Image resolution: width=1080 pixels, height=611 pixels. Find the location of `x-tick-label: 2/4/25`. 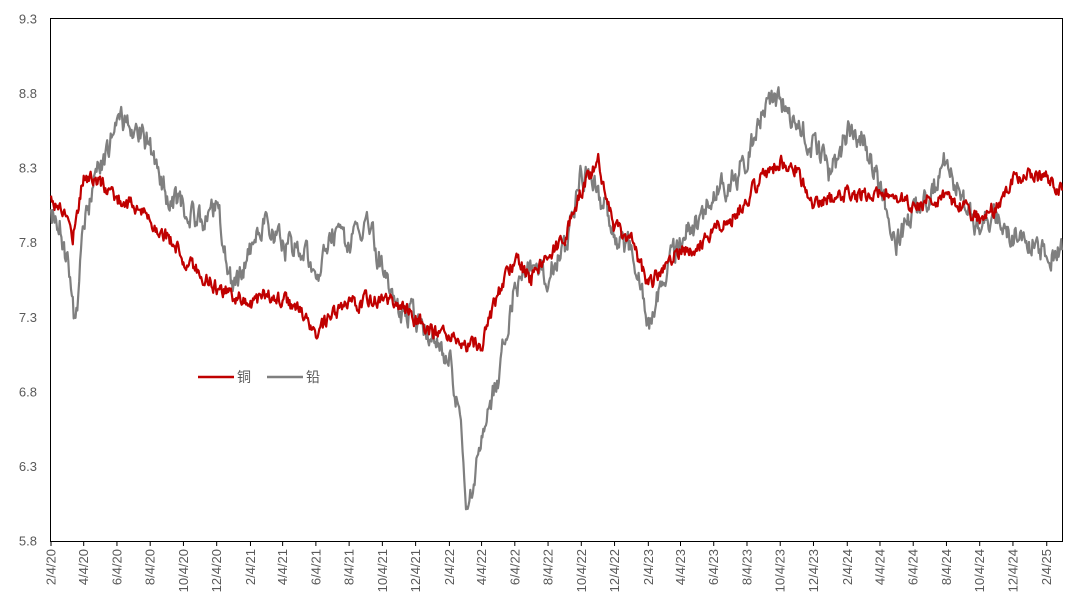

x-tick-label: 2/4/25 is located at coordinates (1046, 567).